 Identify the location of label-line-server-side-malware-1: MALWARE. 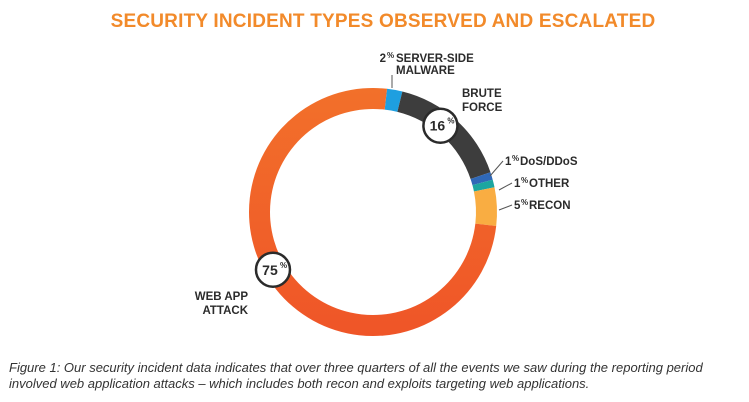
(425, 71).